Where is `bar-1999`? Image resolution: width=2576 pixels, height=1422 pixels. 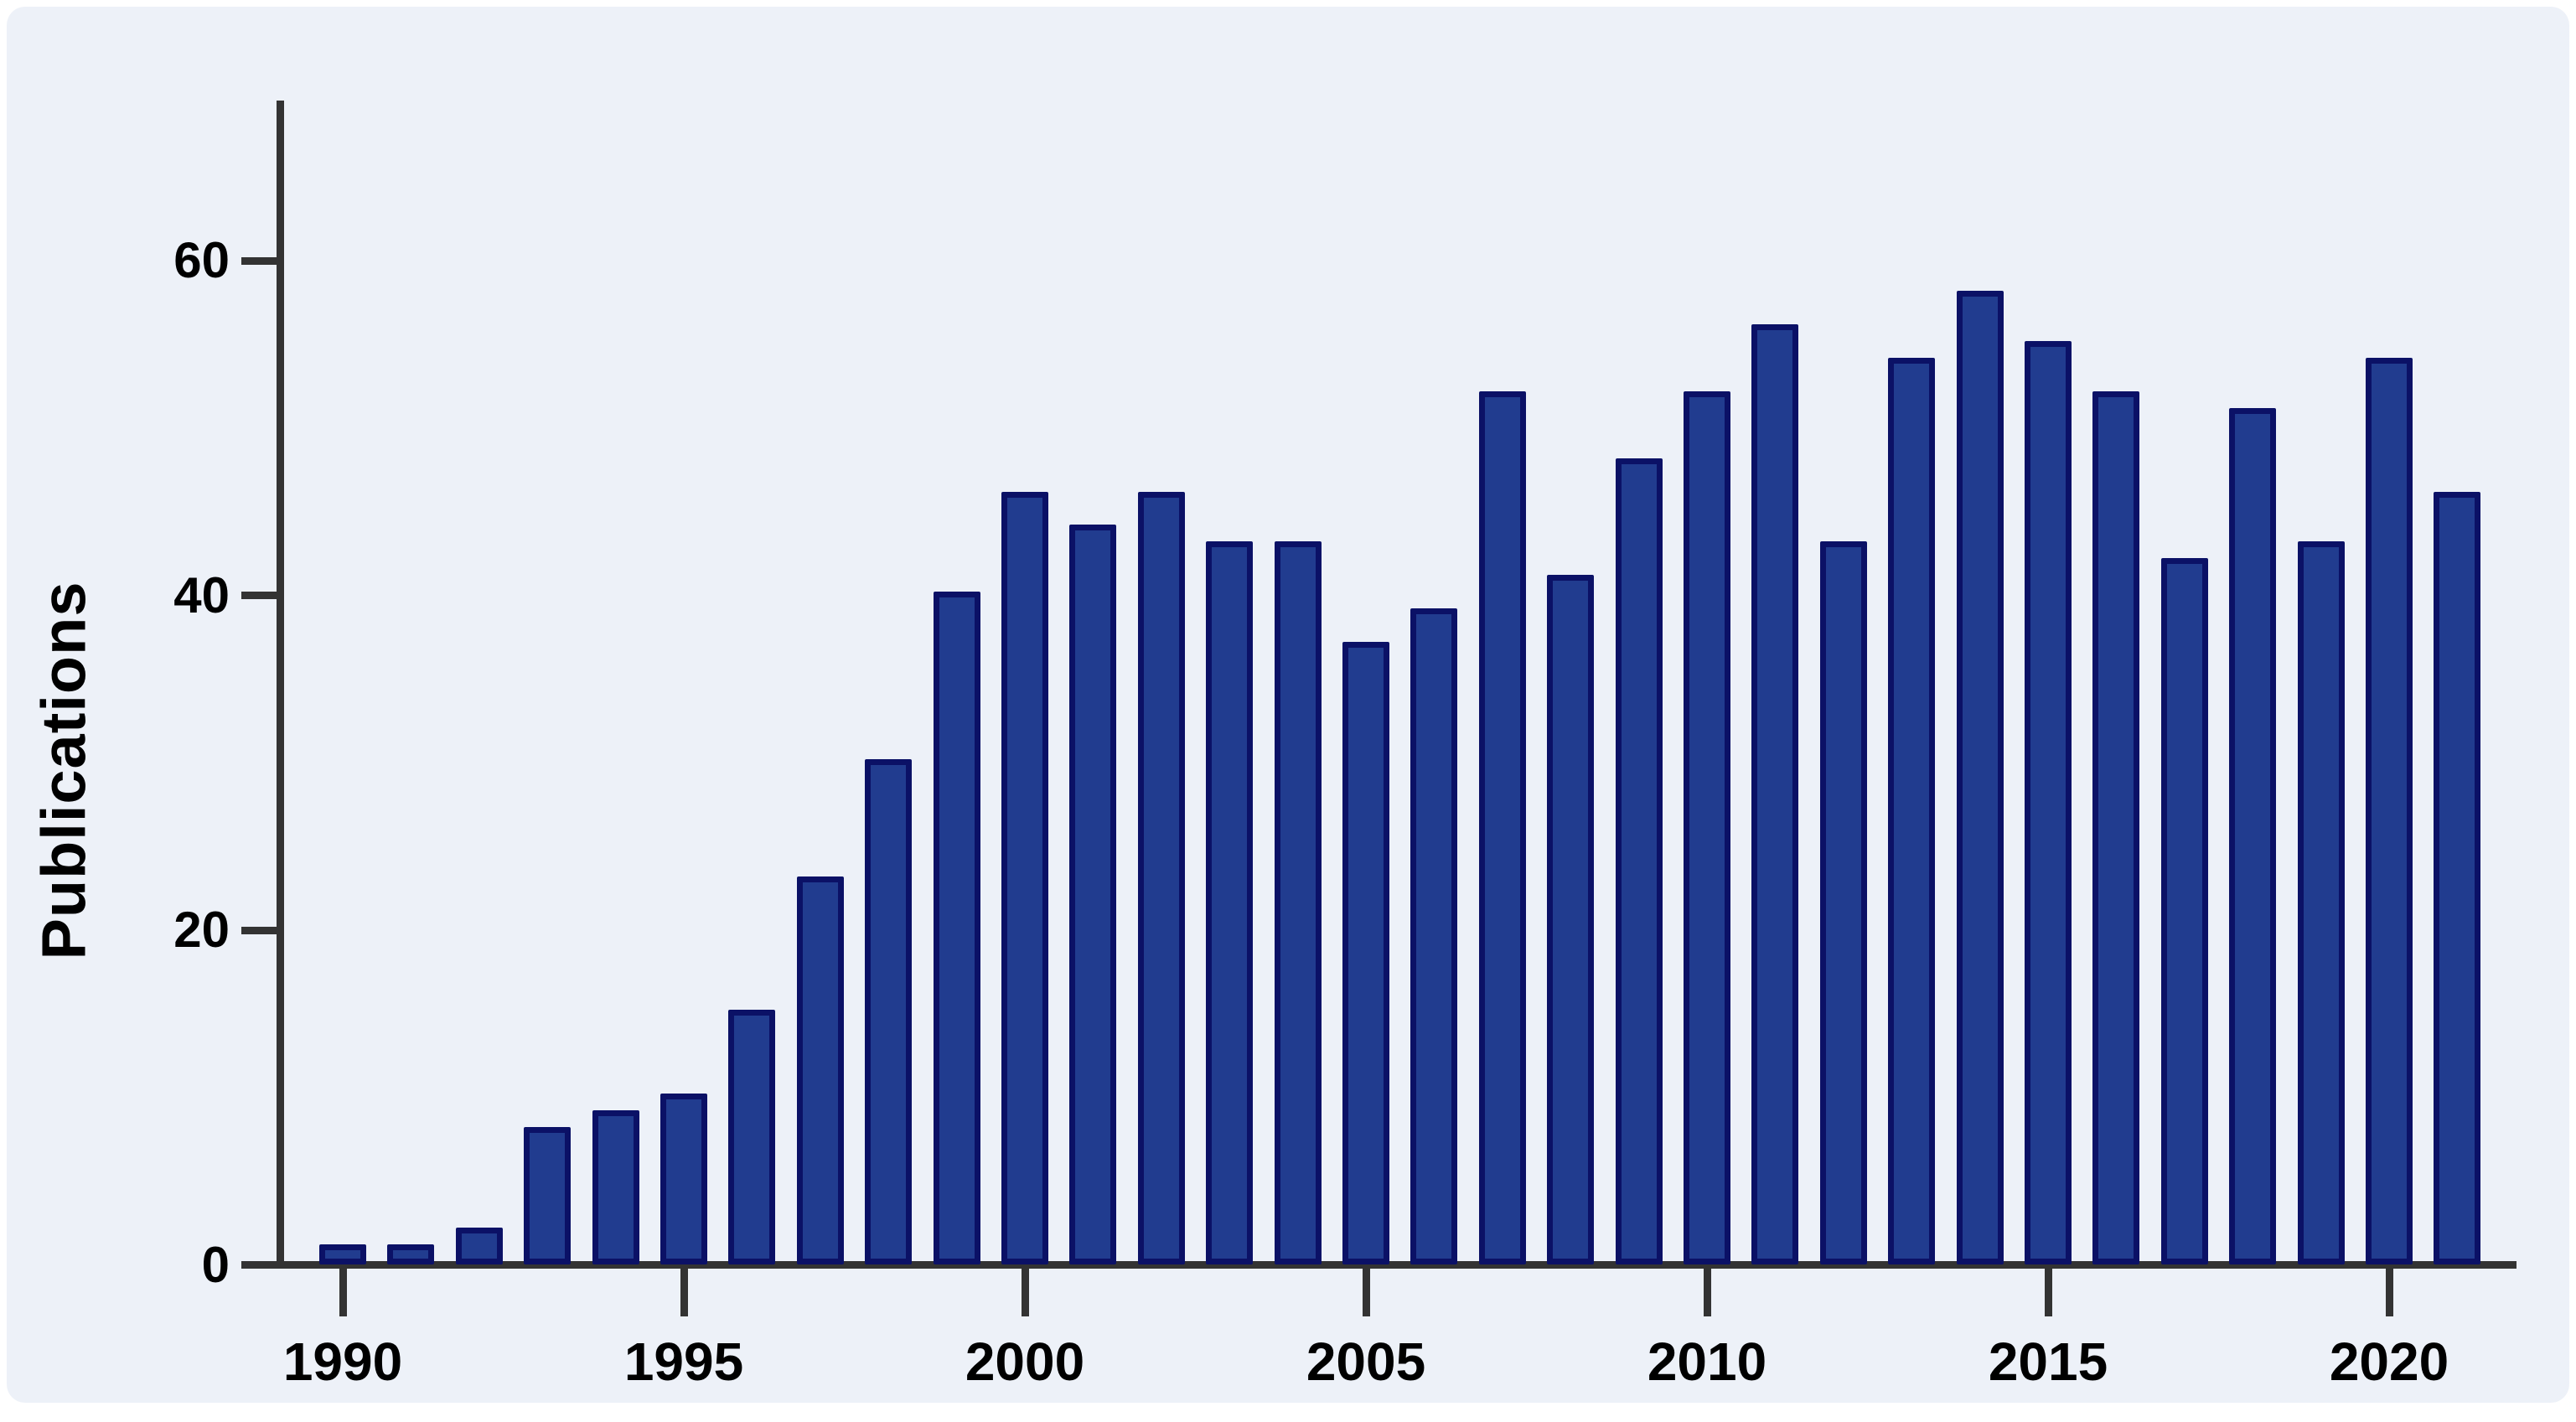
bar-1999 is located at coordinates (957, 928).